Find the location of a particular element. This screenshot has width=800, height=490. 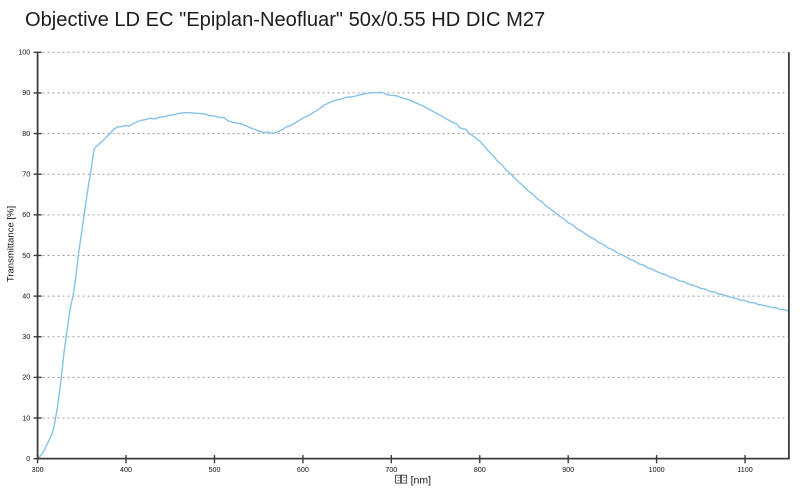

svg-text: 1000 is located at coordinates (657, 469).